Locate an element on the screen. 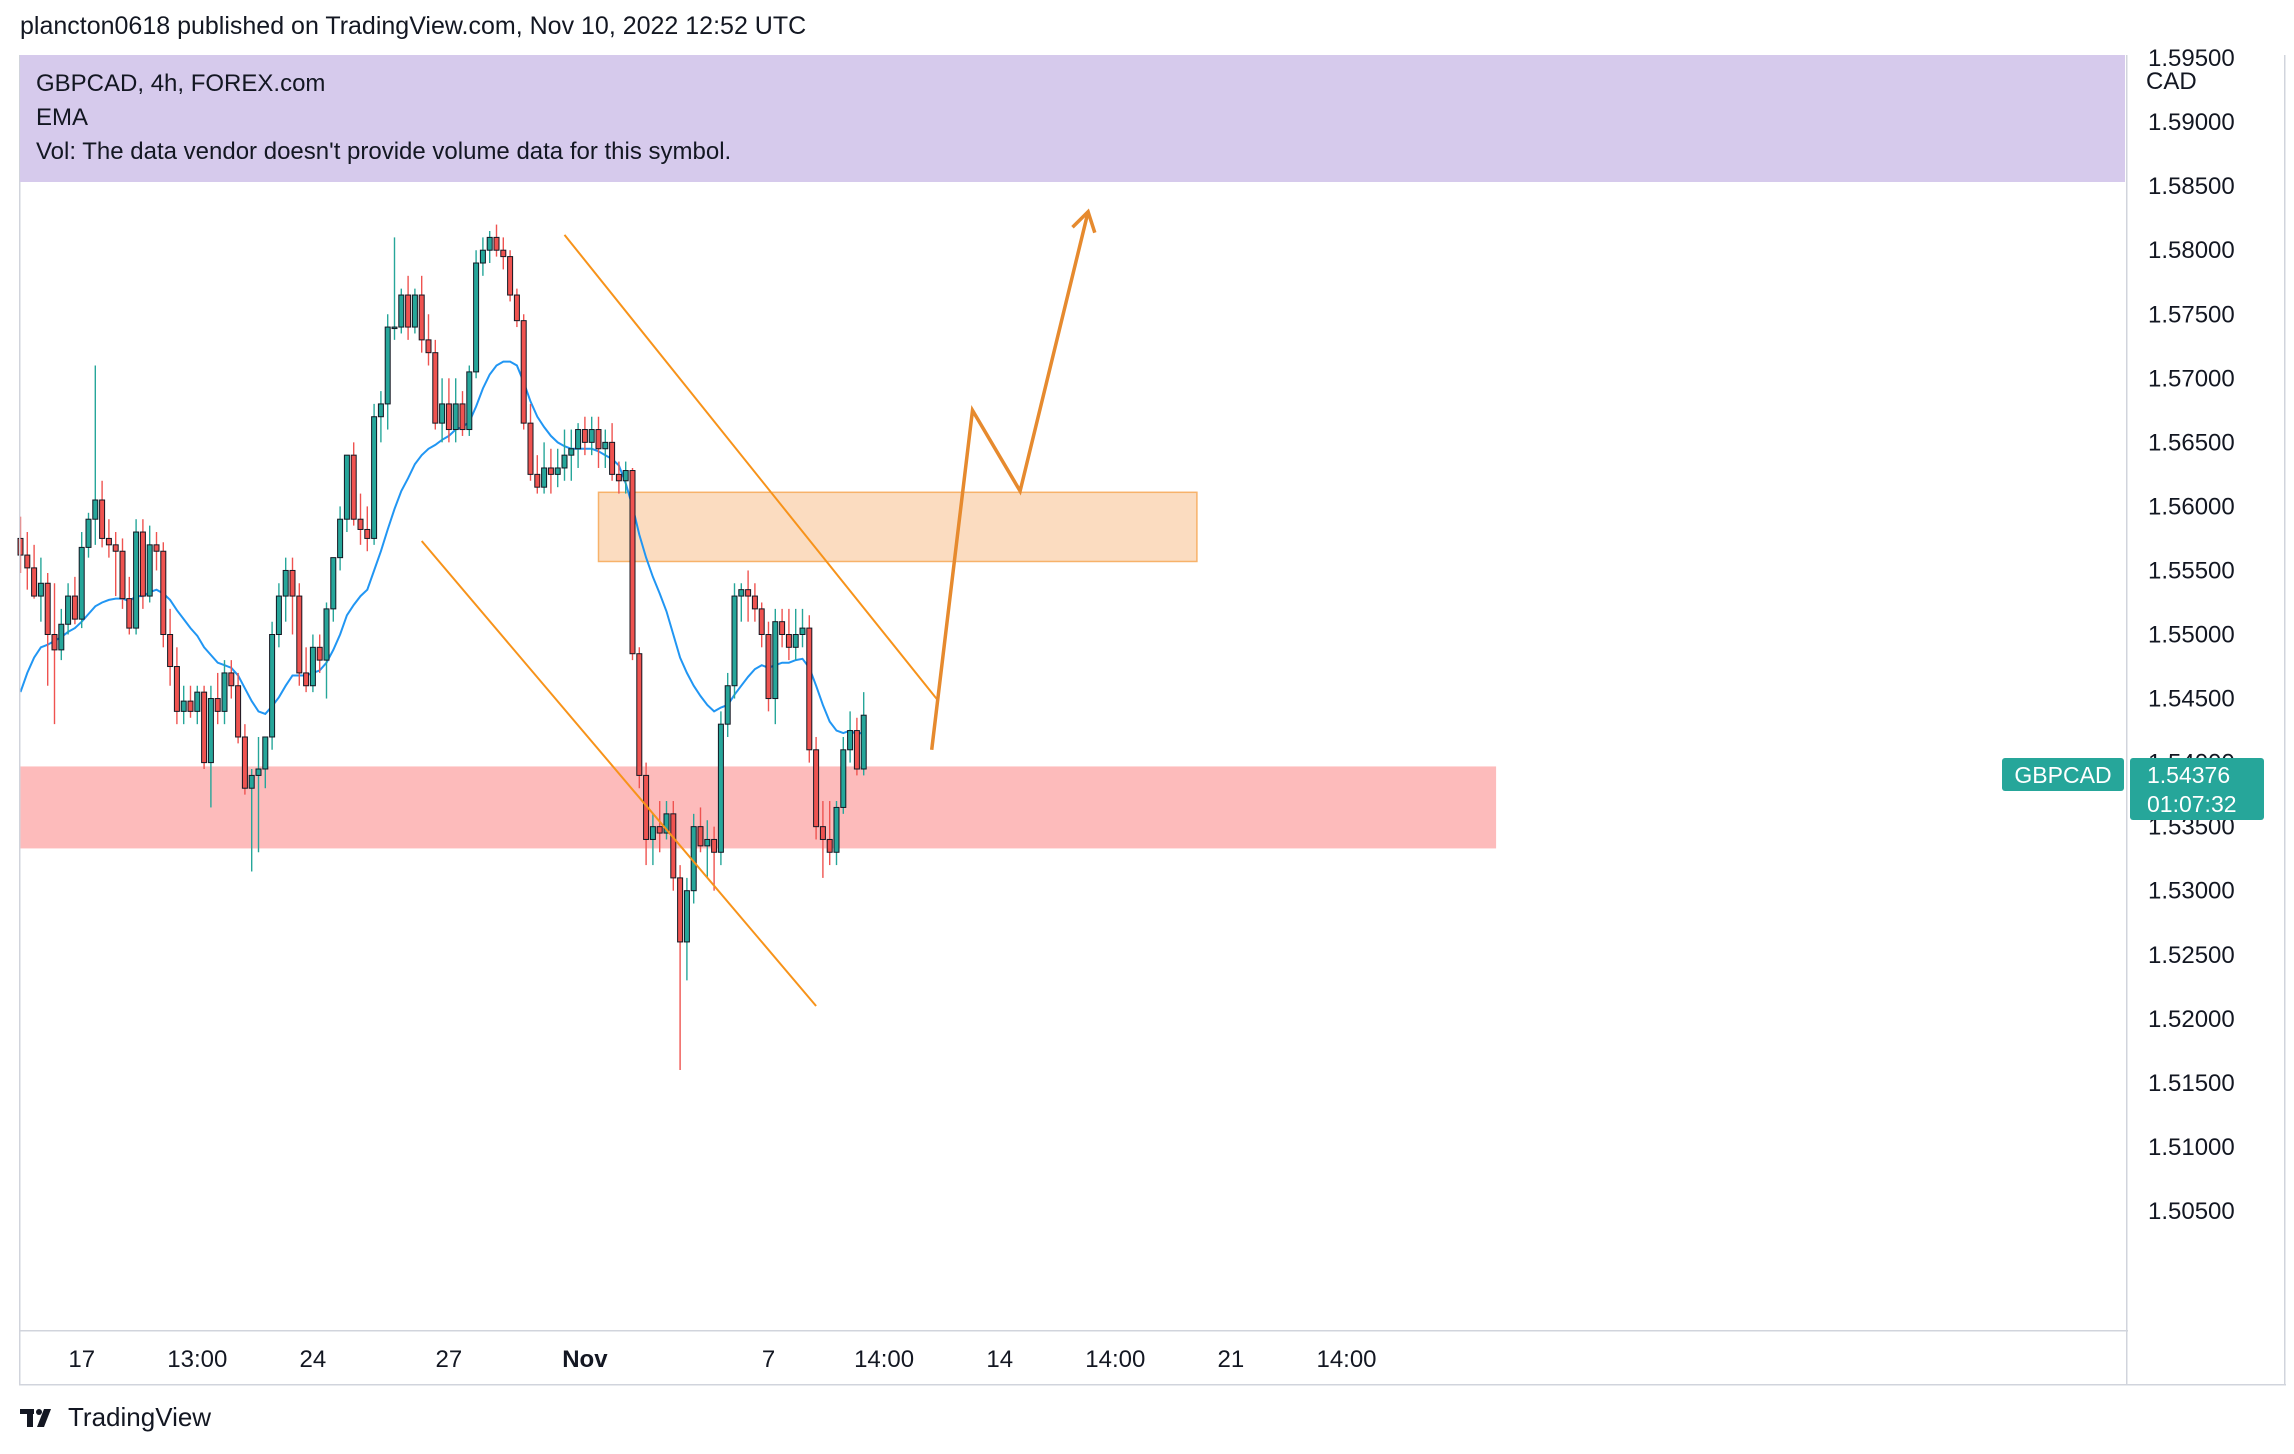 The image size is (2294, 1454). price-tick-label: 1.51500 is located at coordinates (2191, 1083).